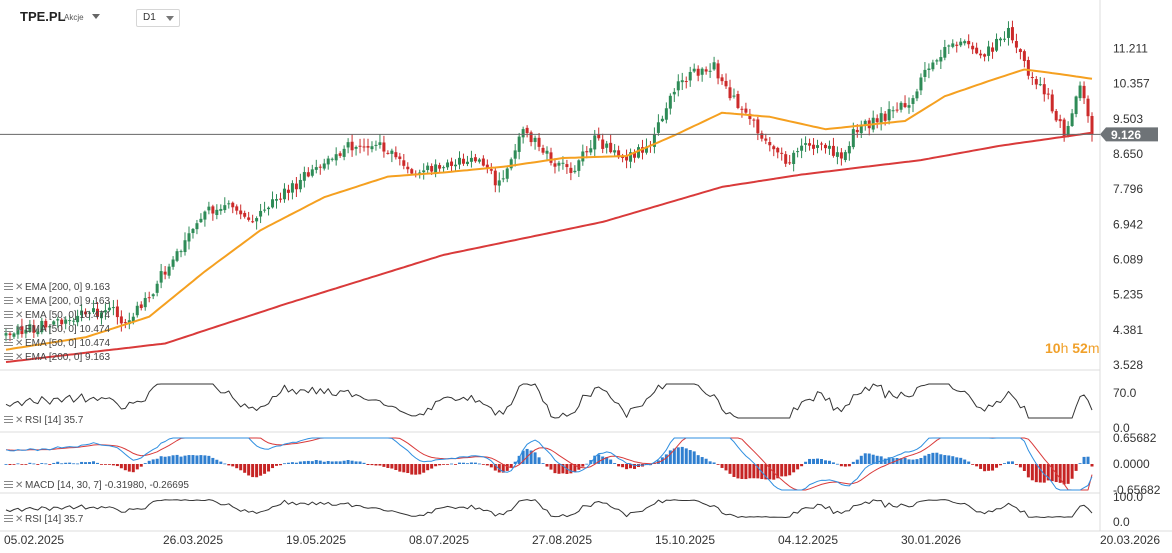  What do you see at coordinates (158, 18) in the screenshot?
I see `timeframe-select: D1` at bounding box center [158, 18].